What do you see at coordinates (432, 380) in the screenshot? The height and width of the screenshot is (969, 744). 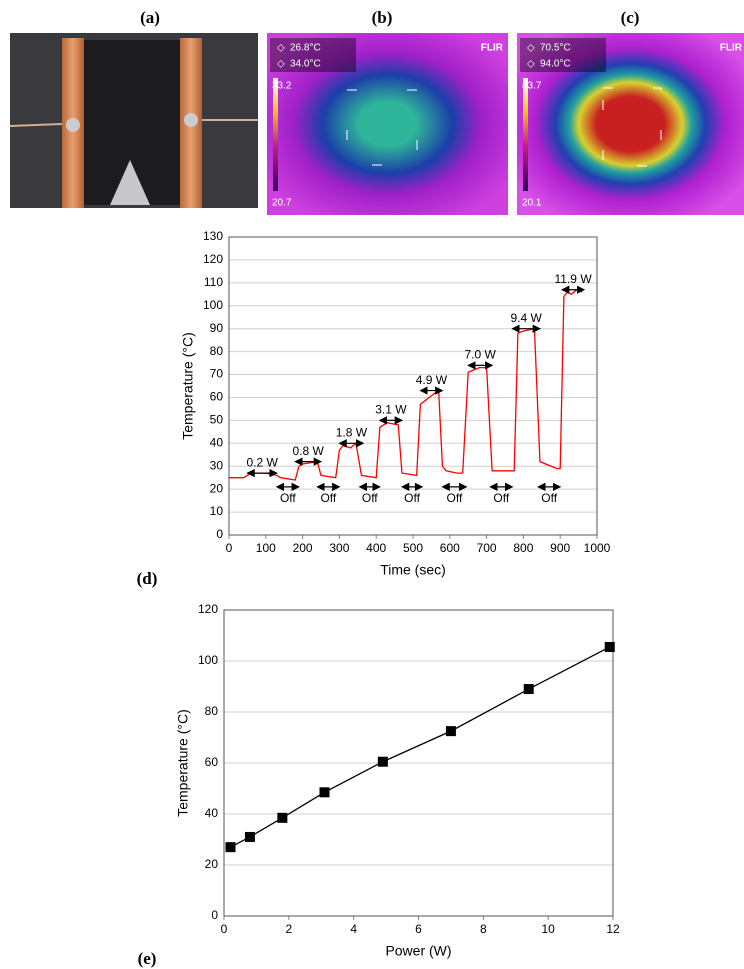 I see `annotation: 4.9 W` at bounding box center [432, 380].